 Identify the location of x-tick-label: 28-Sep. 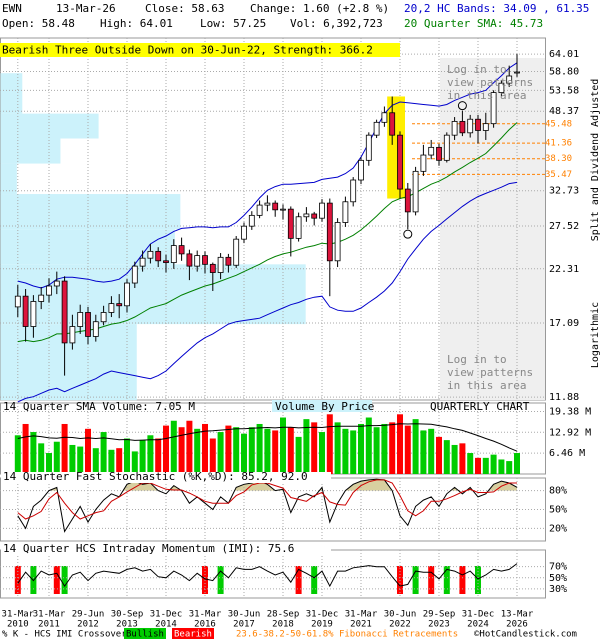
(283, 615).